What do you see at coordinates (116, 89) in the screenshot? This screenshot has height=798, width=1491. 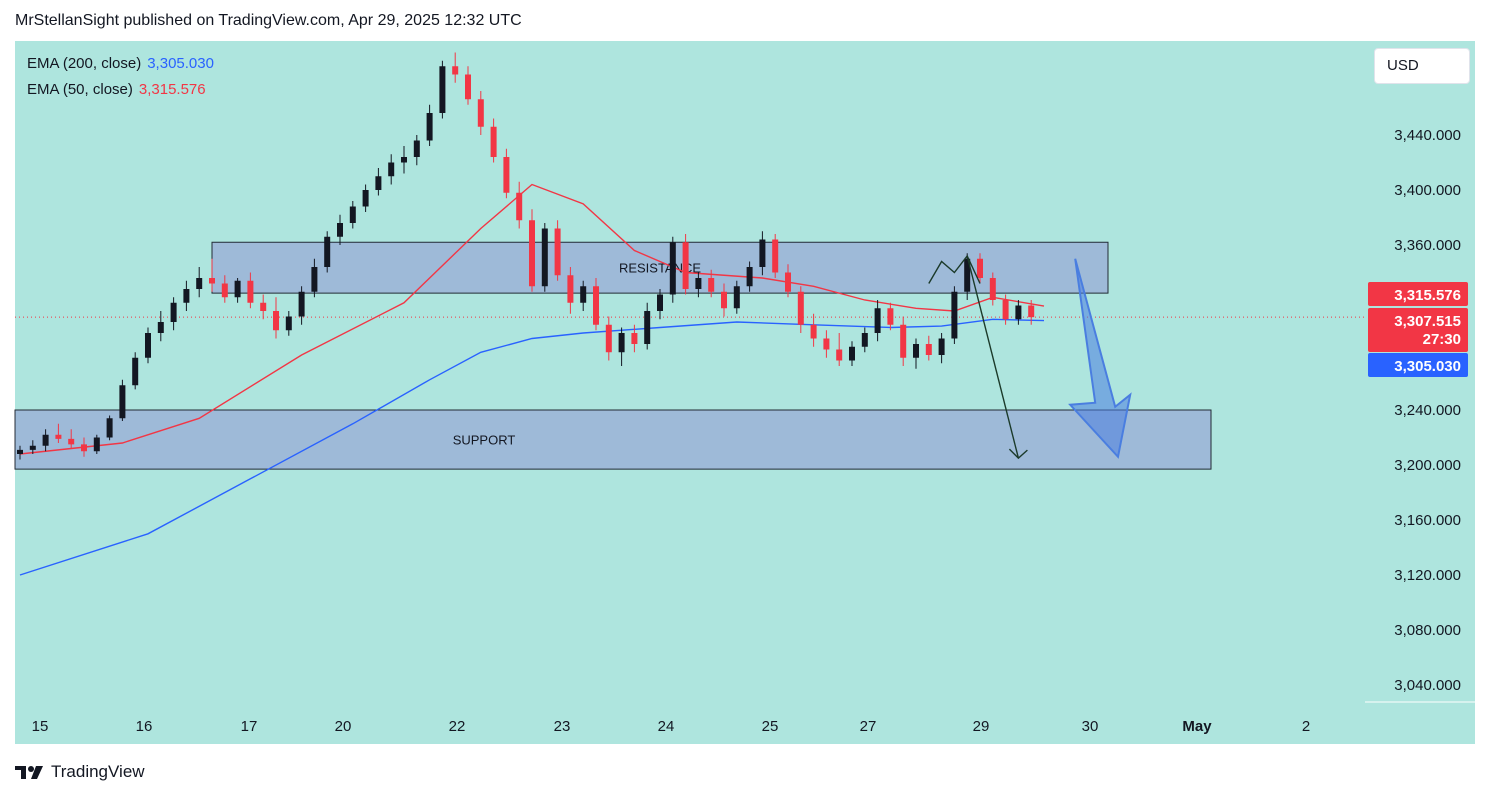 I see `legend-ema50: EMA (50, close) 3,315.576` at bounding box center [116, 89].